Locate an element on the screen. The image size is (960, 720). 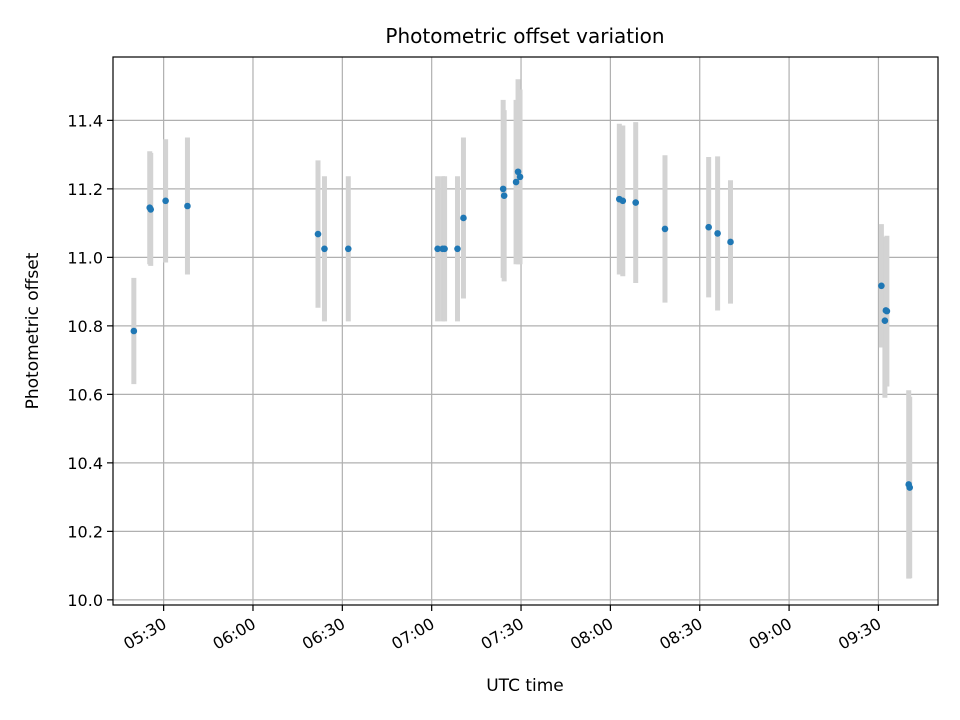
y-tick-label: 10.6 is located at coordinates (85, 394).